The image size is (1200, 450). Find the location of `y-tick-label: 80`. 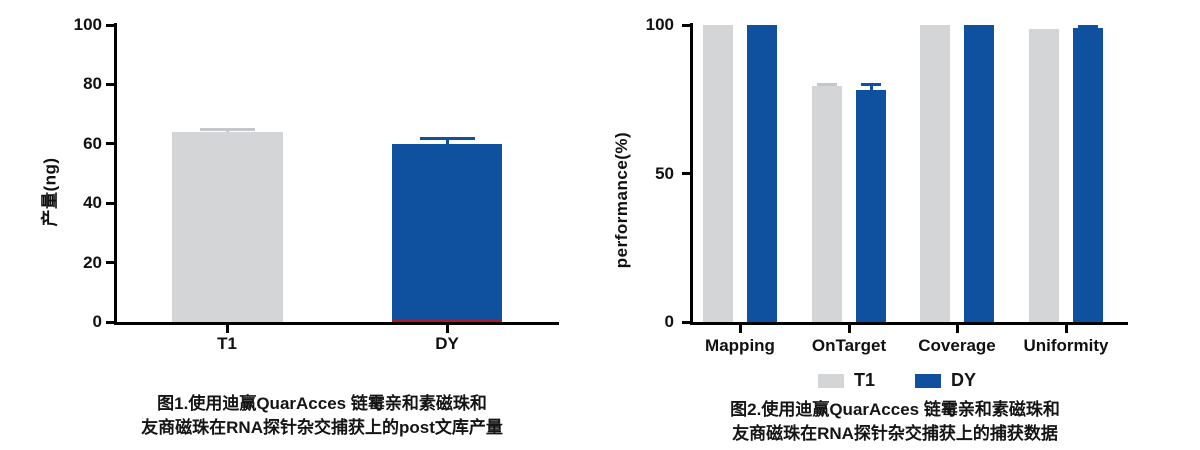

y-tick-label: 80 is located at coordinates (92, 83).